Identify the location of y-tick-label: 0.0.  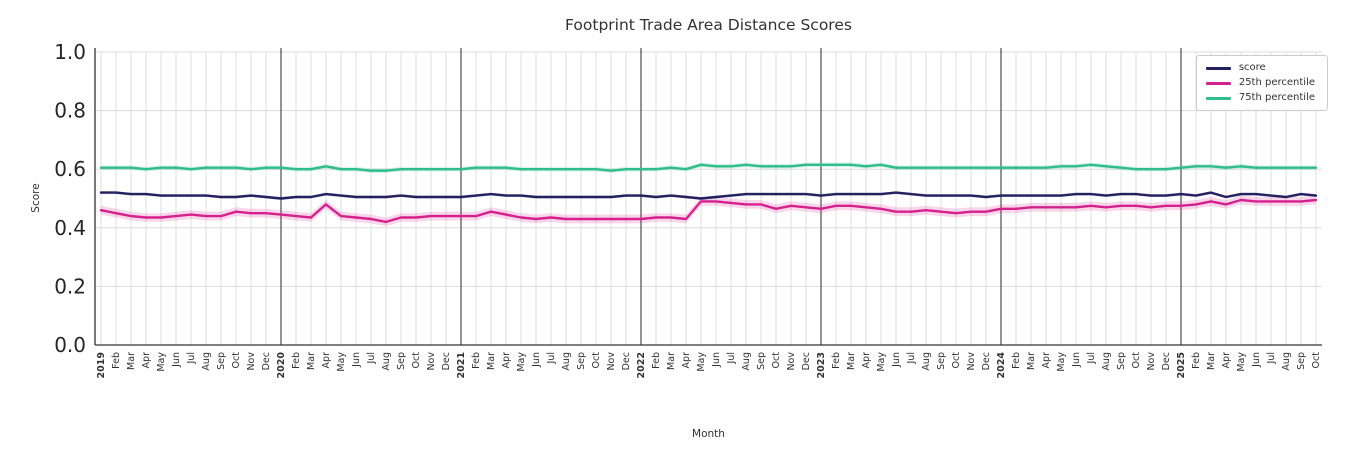
(70, 345).